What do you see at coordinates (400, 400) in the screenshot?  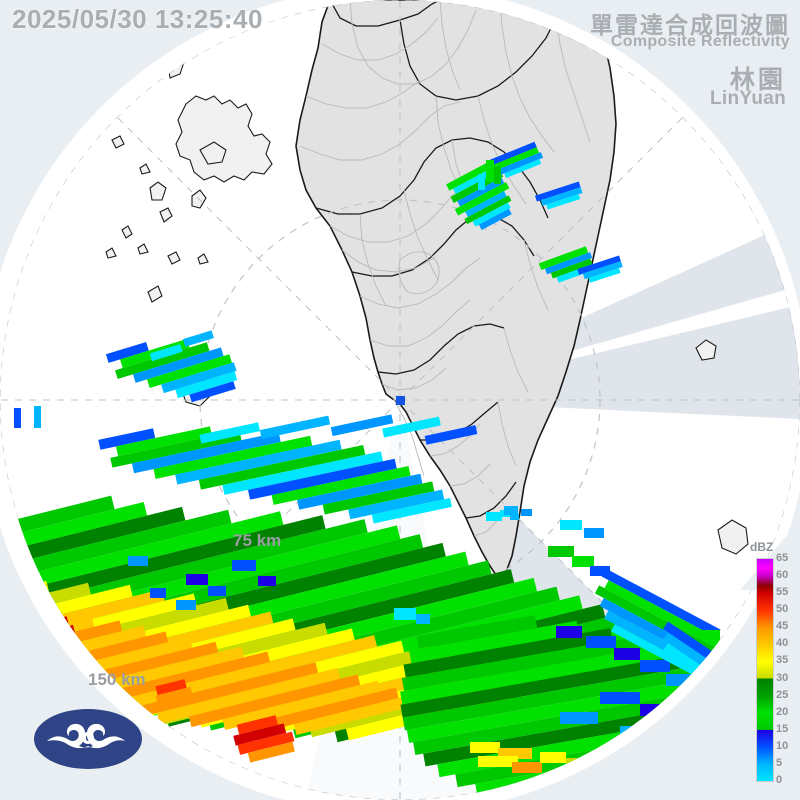 I see `radar-center-marker` at bounding box center [400, 400].